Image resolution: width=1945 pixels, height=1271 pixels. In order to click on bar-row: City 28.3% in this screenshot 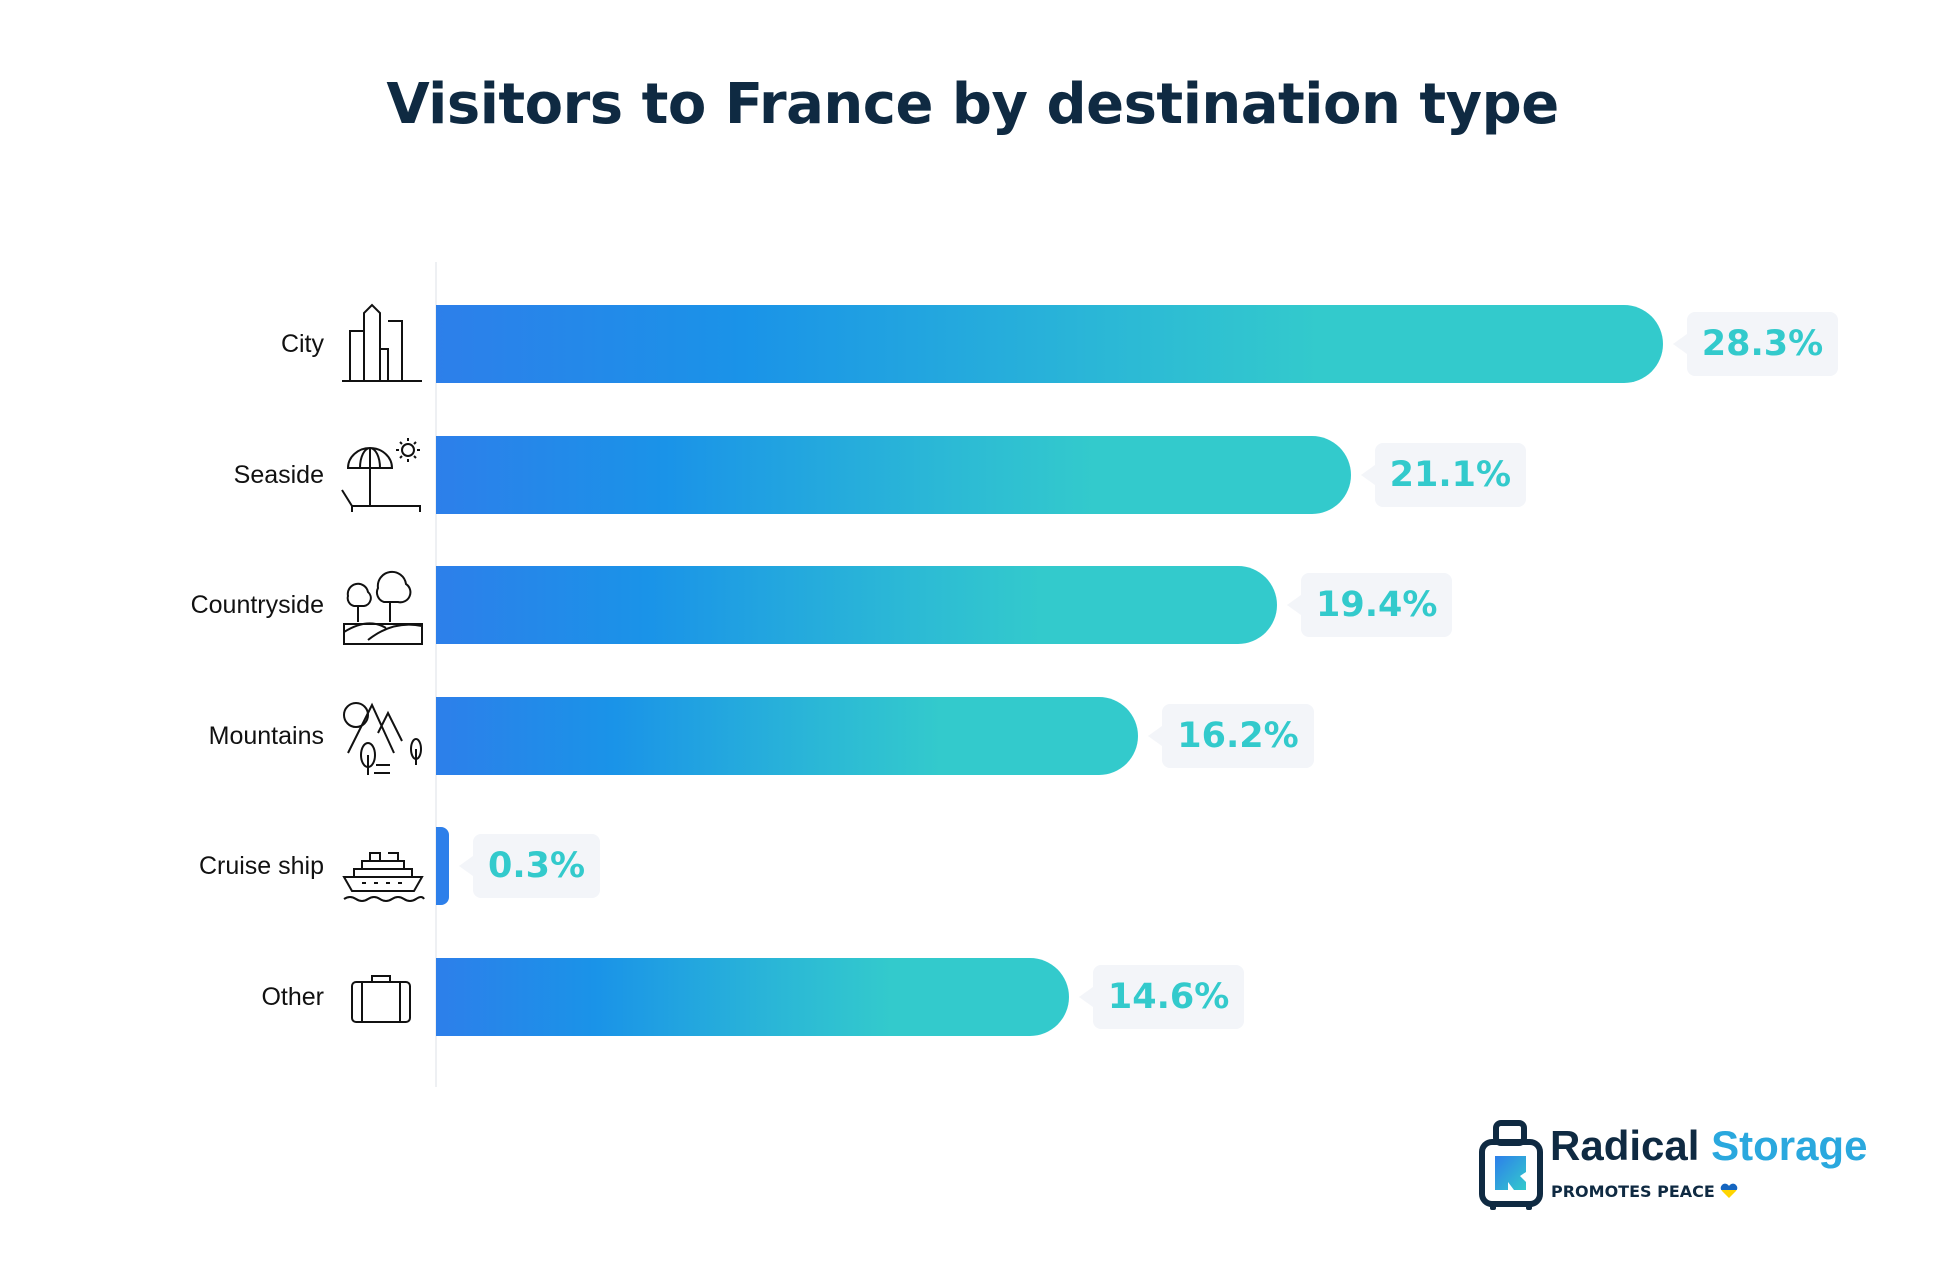, I will do `click(972, 343)`.